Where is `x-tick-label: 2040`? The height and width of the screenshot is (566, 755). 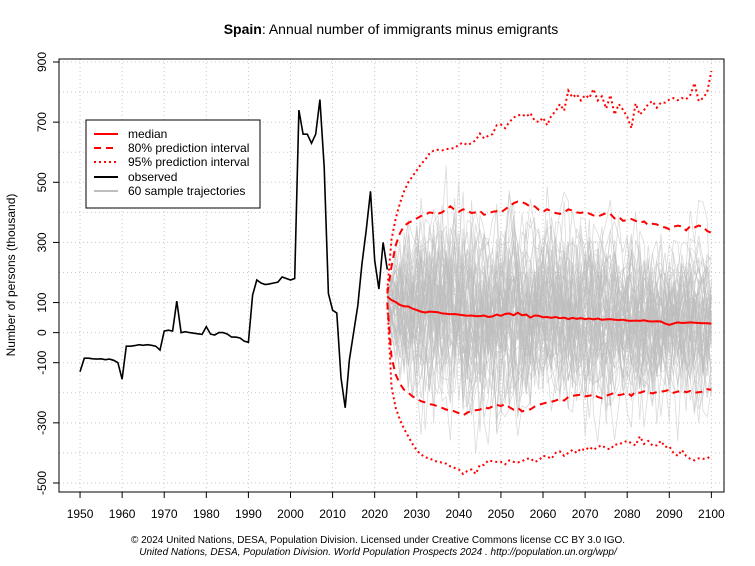 x-tick-label: 2040 is located at coordinates (458, 514).